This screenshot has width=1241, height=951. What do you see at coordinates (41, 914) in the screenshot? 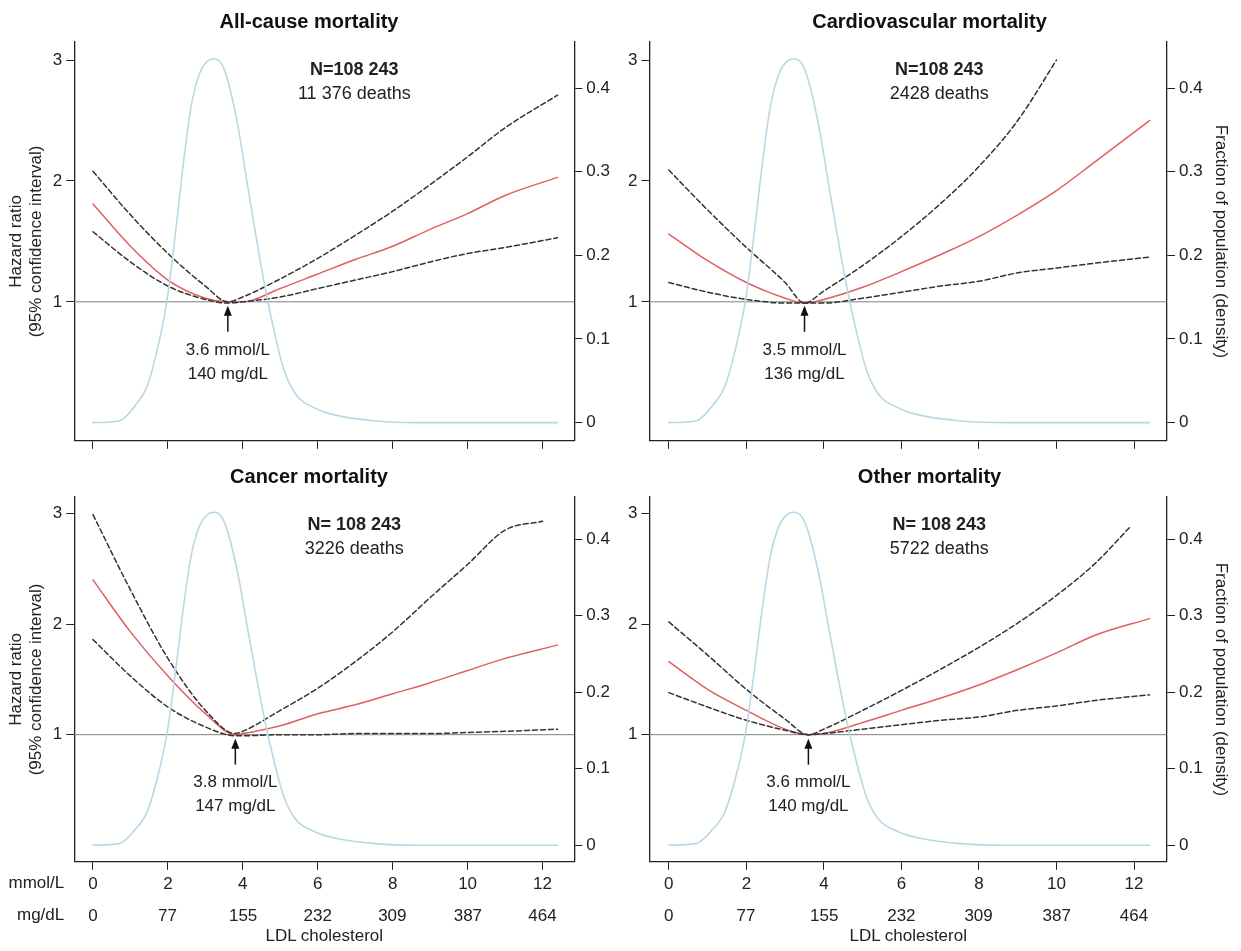
I see `text: mg/dL` at bounding box center [41, 914].